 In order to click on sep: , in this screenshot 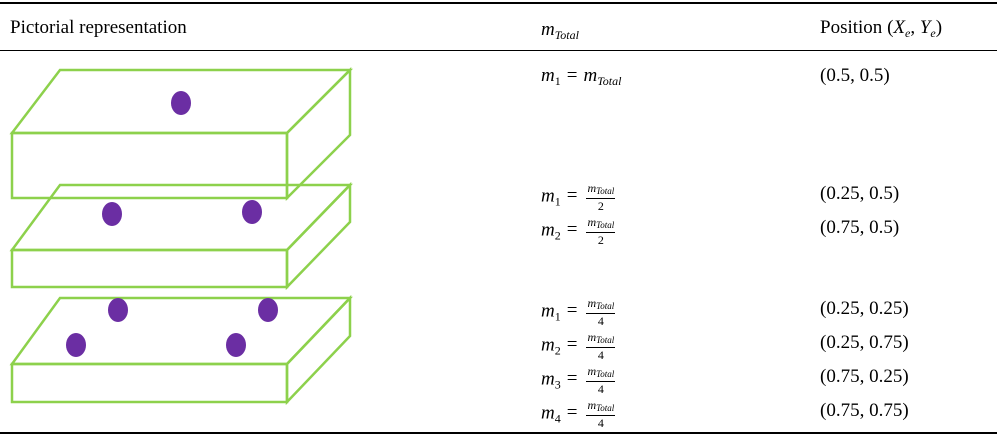, I will do `click(913, 27)`.